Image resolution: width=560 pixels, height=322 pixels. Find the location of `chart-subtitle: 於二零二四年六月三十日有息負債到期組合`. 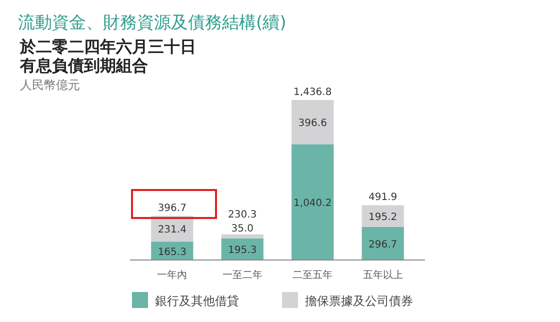

chart-subtitle: 於二零二四年六月三十日有息負債到期組合 is located at coordinates (107, 56).